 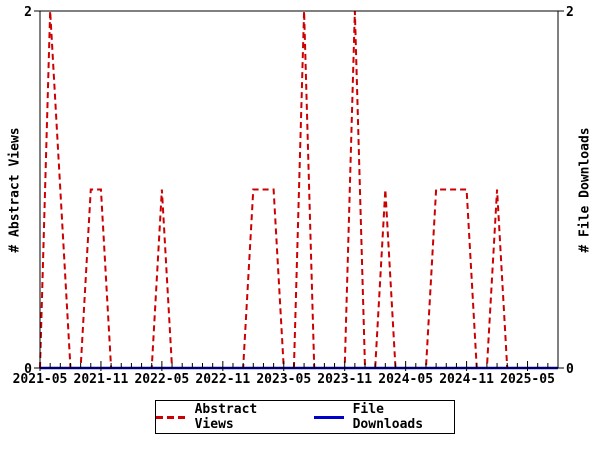 I want to click on legend-item-file-downloads: File Downloads, so click(x=384, y=417).